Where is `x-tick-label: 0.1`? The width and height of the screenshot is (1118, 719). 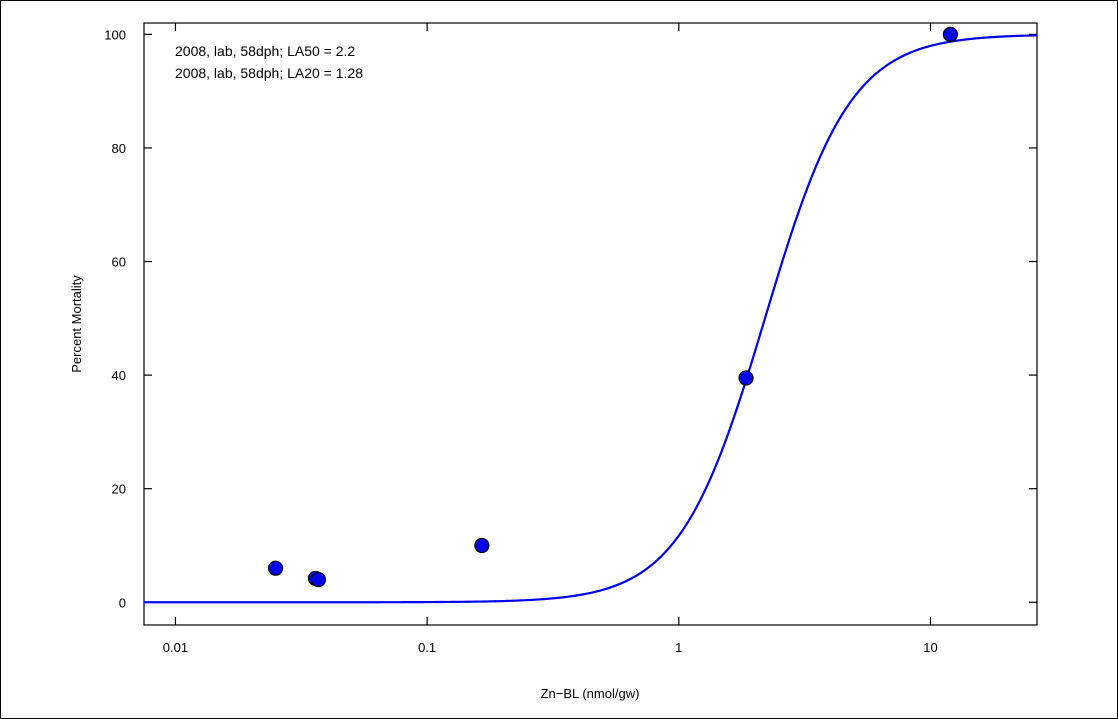
x-tick-label: 0.1 is located at coordinates (427, 647).